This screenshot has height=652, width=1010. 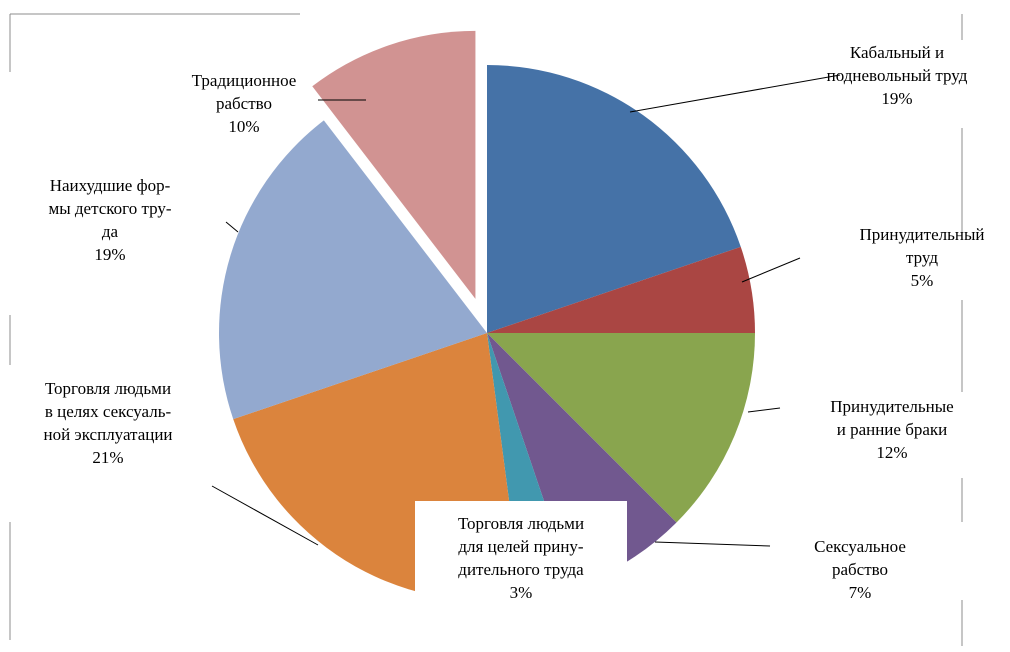 What do you see at coordinates (521, 592) in the screenshot?
I see `slice-value-label: 3%` at bounding box center [521, 592].